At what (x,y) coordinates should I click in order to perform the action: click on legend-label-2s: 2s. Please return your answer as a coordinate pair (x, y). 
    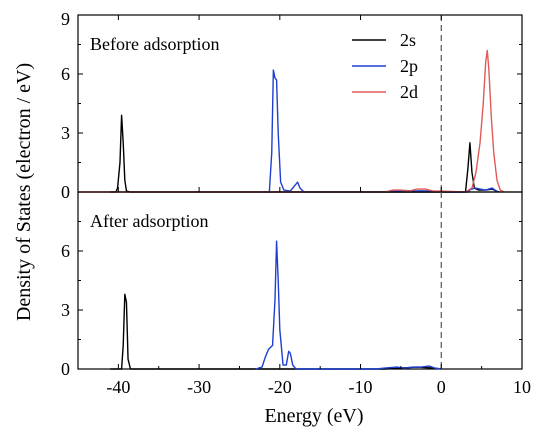
    Looking at the image, I should click on (408, 40).